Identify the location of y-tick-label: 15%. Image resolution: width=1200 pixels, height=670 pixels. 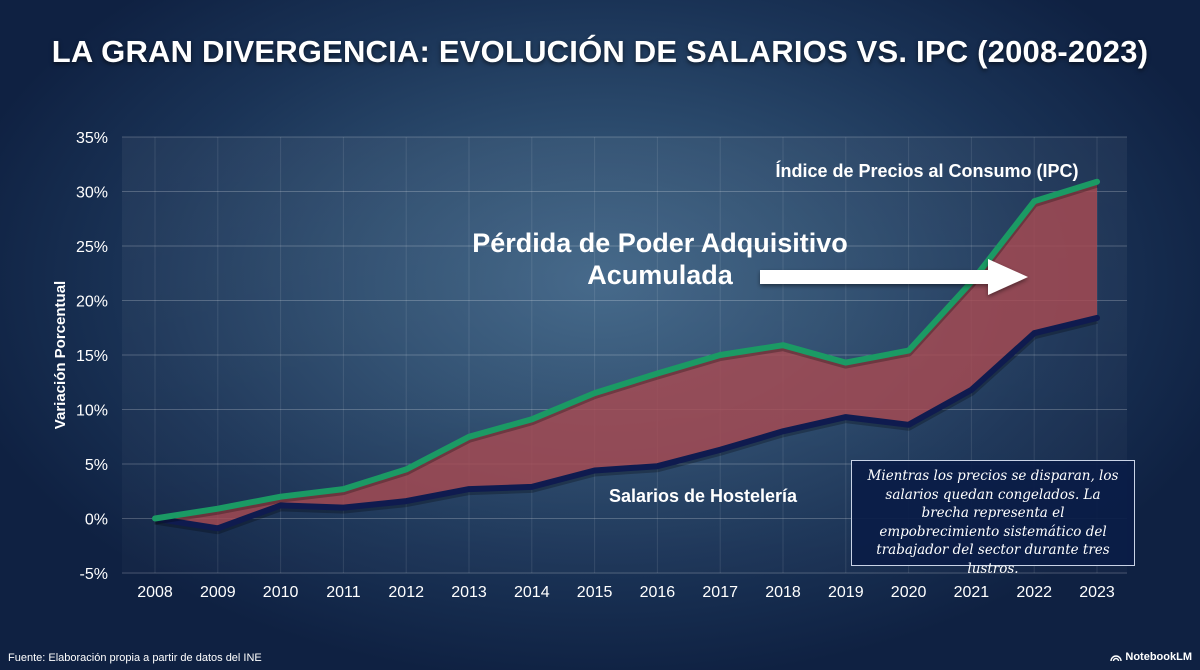
(92, 356).